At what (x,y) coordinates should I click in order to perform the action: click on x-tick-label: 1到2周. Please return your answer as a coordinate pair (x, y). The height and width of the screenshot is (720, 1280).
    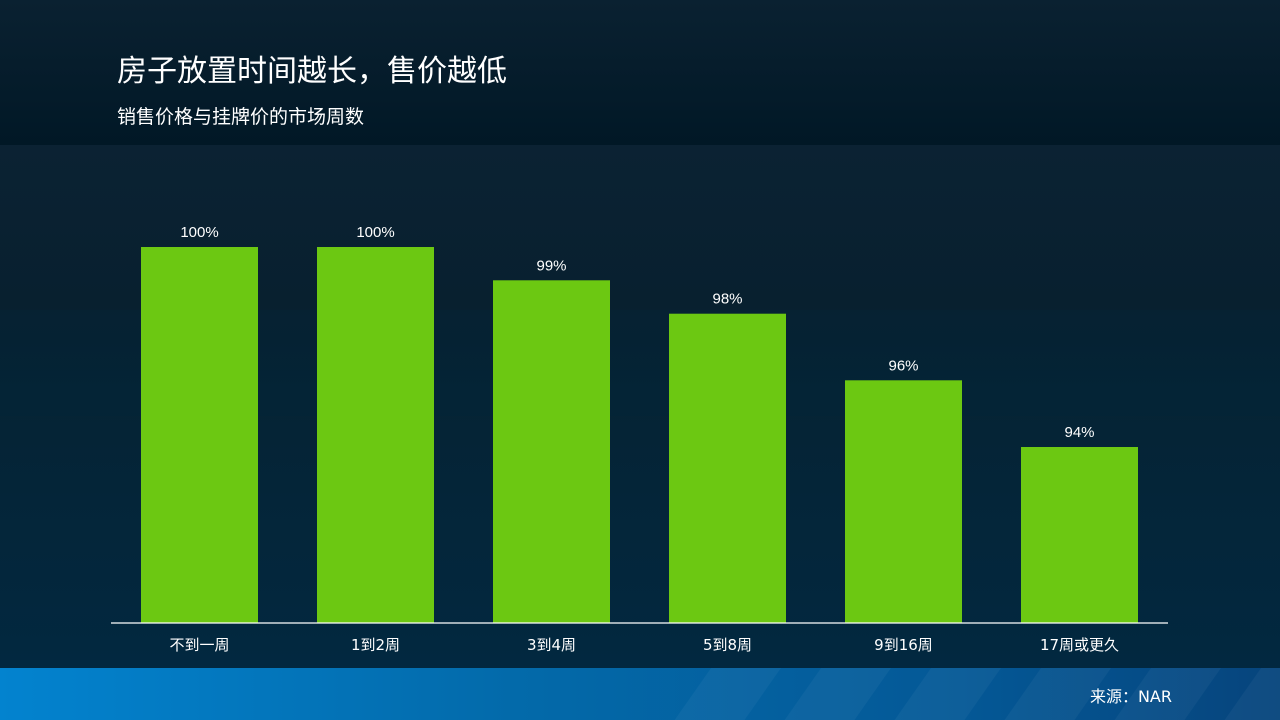
    Looking at the image, I should click on (375, 645).